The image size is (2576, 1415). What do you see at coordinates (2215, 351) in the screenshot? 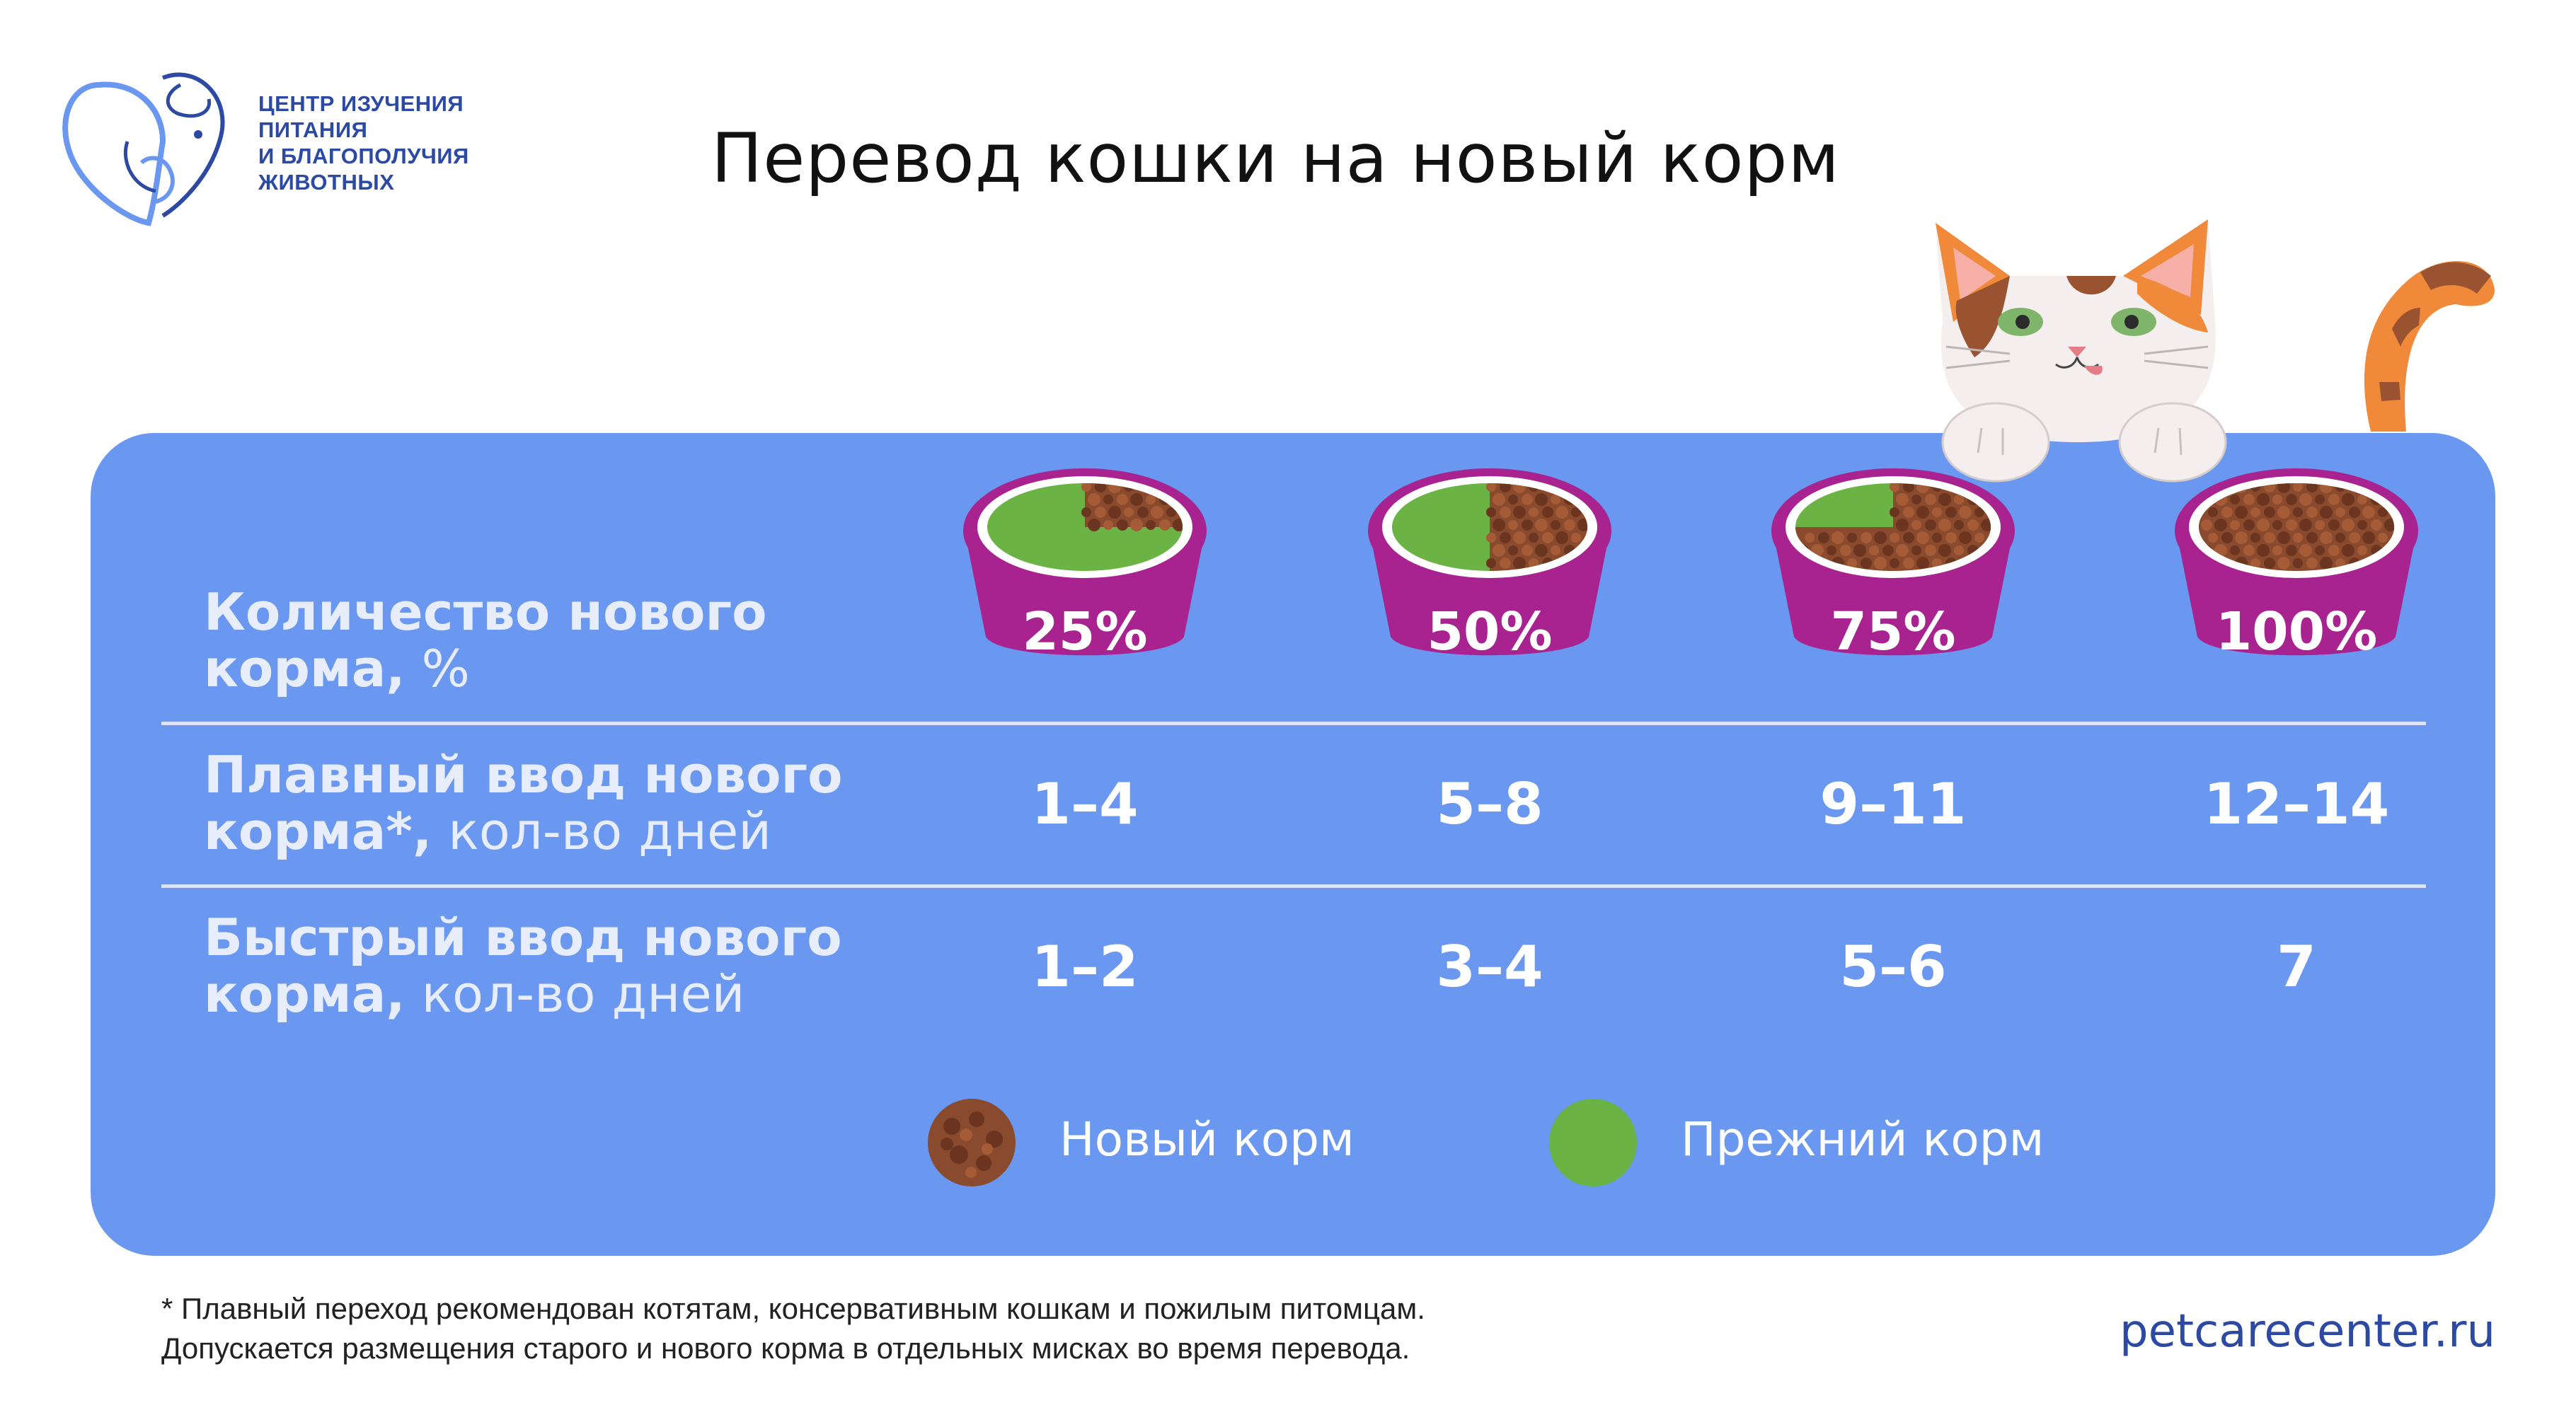
I see `cat-illustration` at bounding box center [2215, 351].